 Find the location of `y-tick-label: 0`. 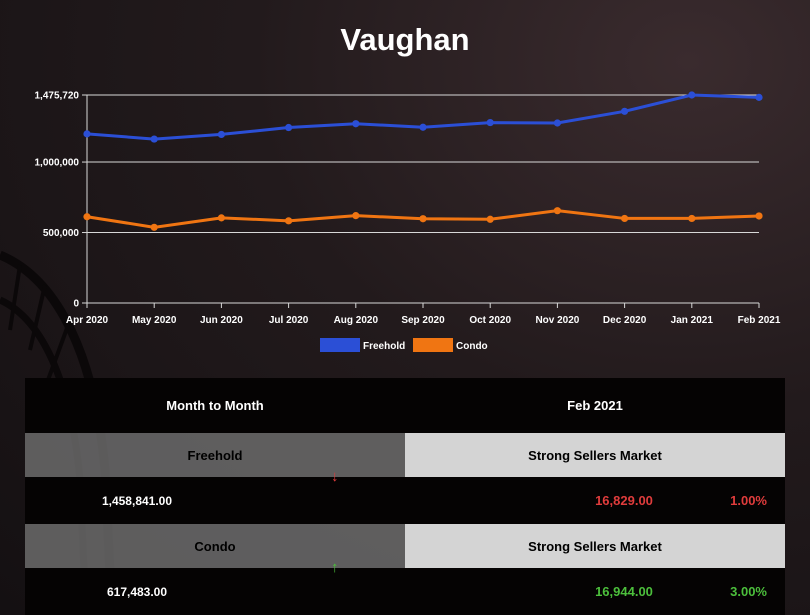

y-tick-label: 0 is located at coordinates (76, 304).